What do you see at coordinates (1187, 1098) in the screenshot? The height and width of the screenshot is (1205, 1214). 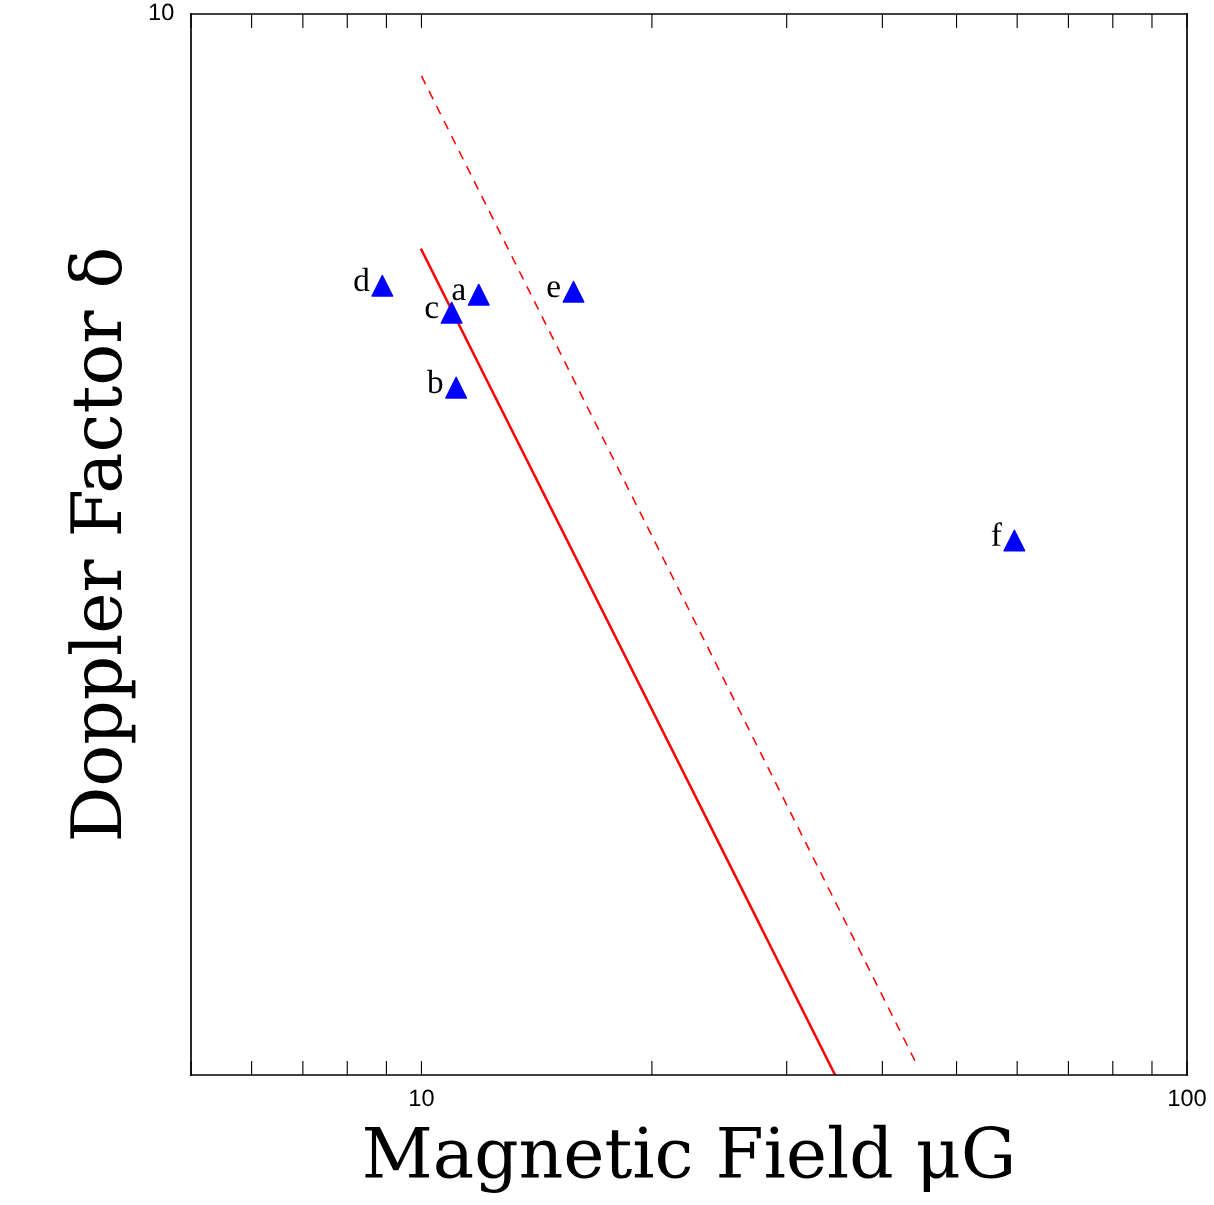 I see `x-tick-label: 100` at bounding box center [1187, 1098].